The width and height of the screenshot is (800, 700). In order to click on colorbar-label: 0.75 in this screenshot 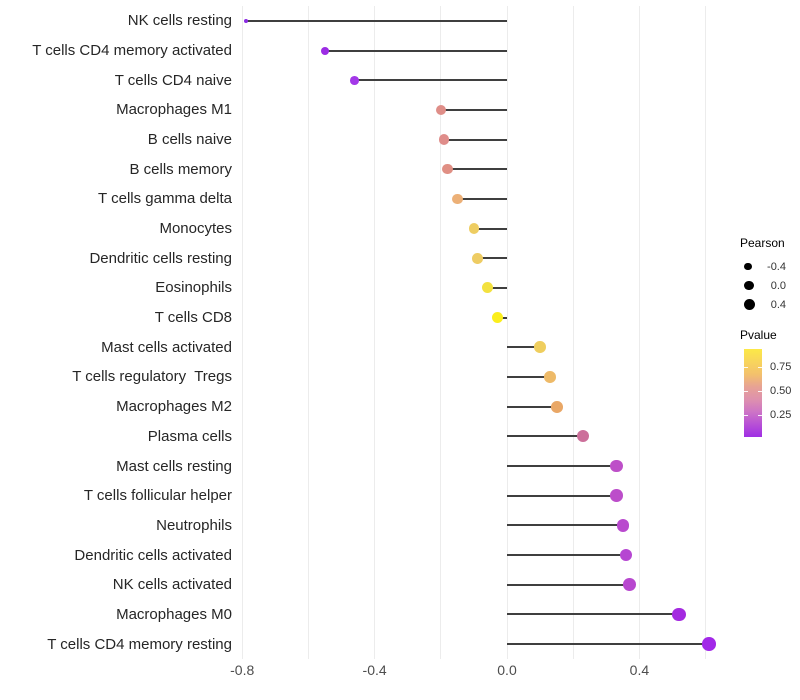, I will do `click(781, 367)`.